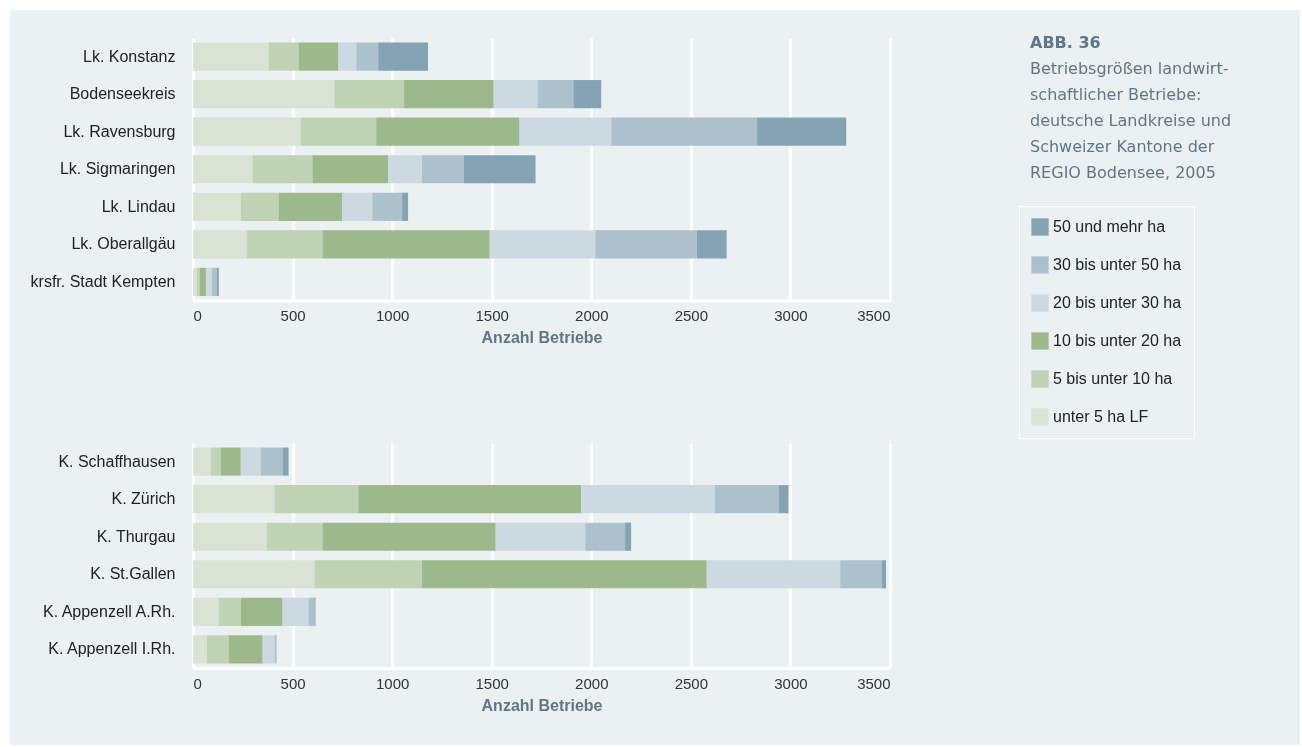 The height and width of the screenshot is (747, 1302). What do you see at coordinates (1109, 226) in the screenshot?
I see `legend-label: 50 und mehr ha` at bounding box center [1109, 226].